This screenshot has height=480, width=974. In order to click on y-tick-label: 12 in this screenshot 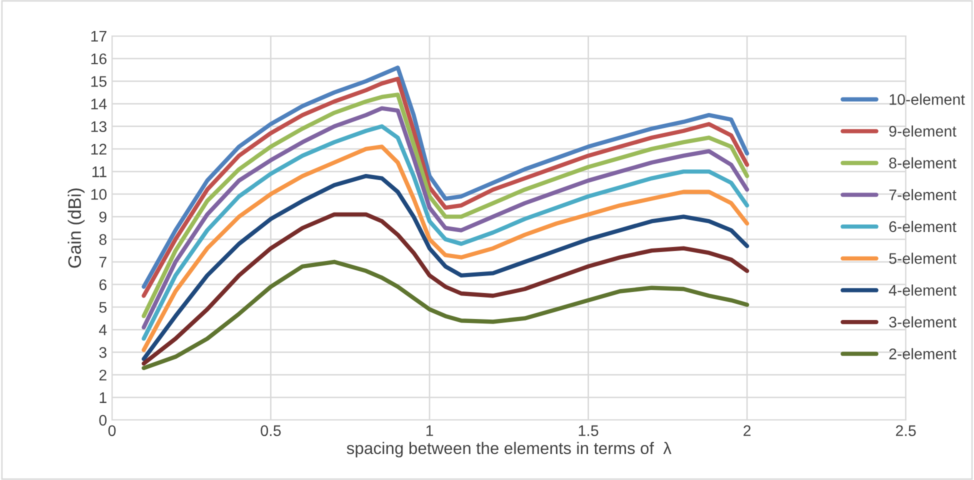, I will do `click(98, 149)`.